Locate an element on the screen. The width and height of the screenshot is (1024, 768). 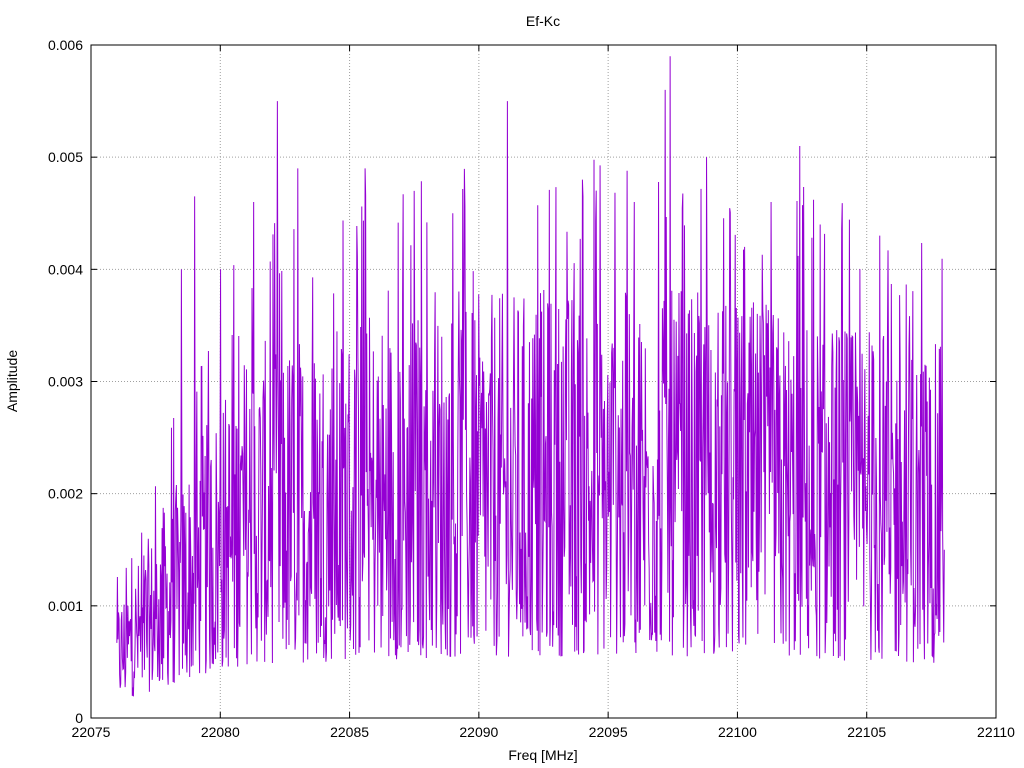
x-tick-label: 22095 is located at coordinates (608, 732).